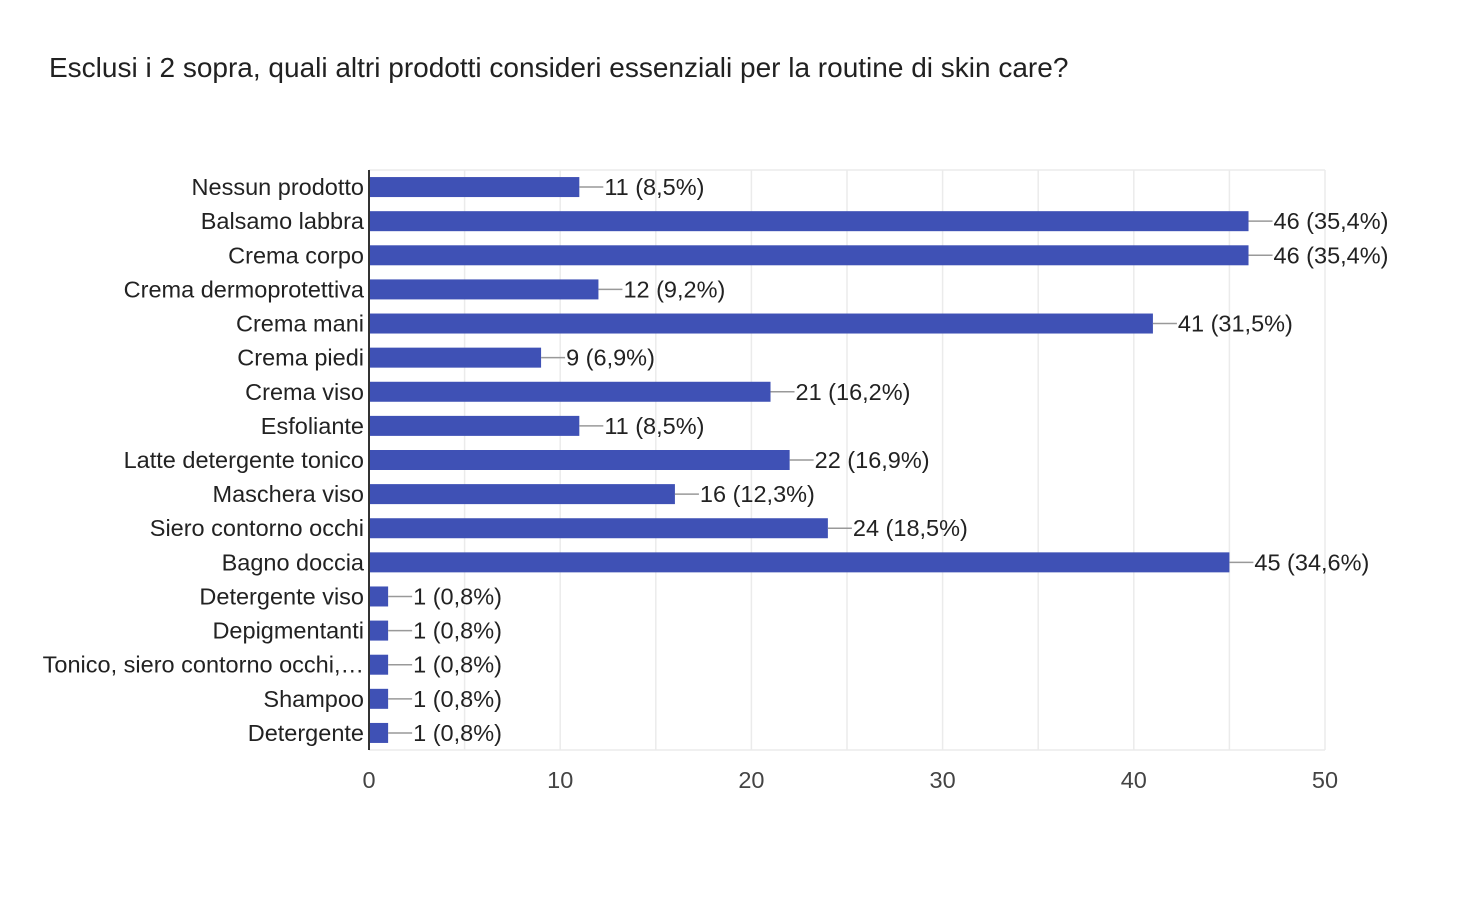 The width and height of the screenshot is (1472, 901). I want to click on x-tick-label: 30, so click(943, 780).